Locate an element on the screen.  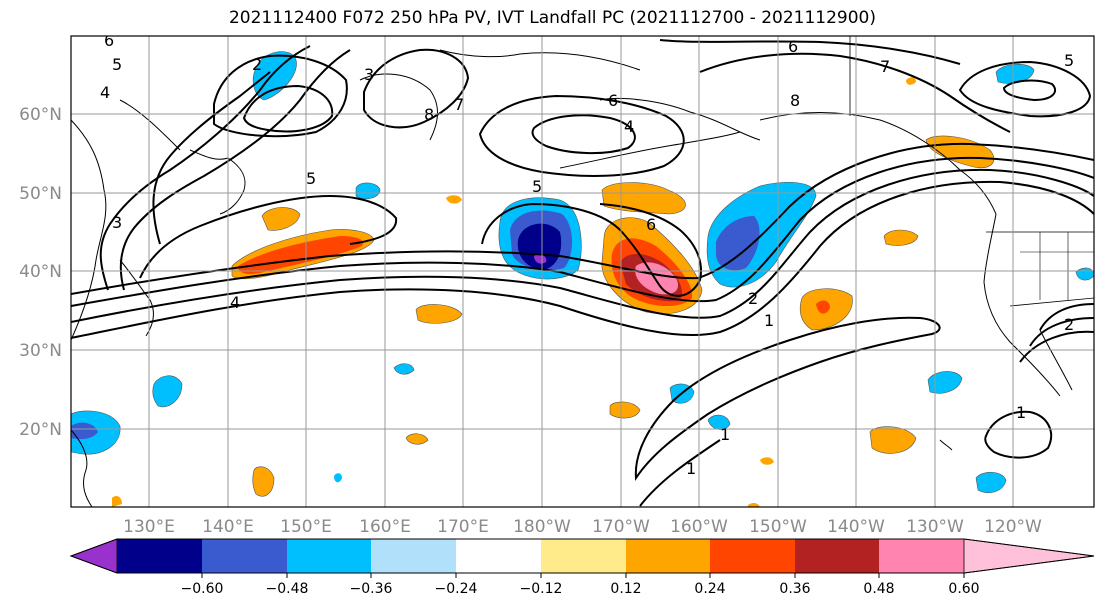
coastline-philippines is located at coordinates (82, 468).